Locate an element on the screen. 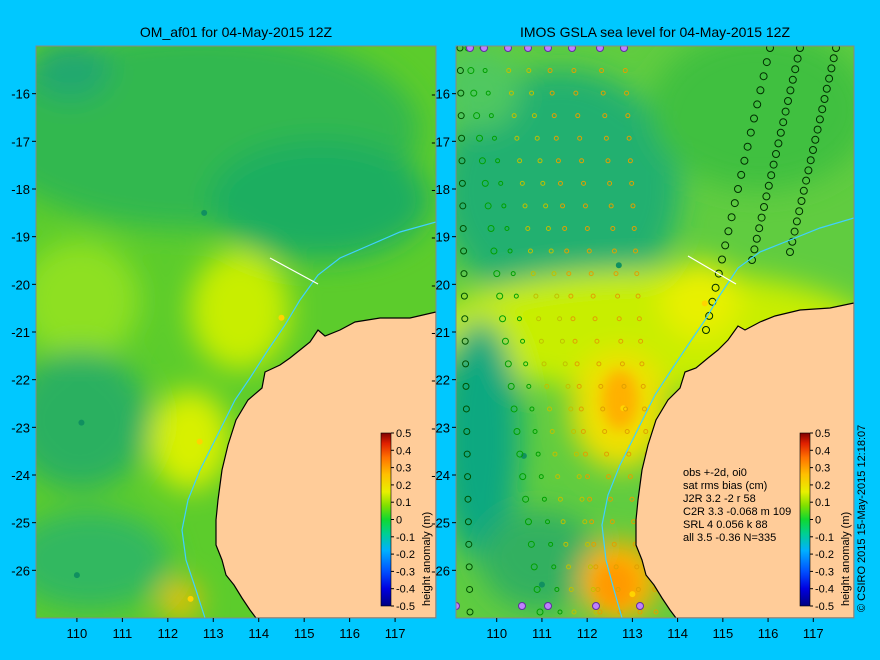 This screenshot has height=660, width=880. colorbar-label: height anomaly (m) is located at coordinates (846, 559).